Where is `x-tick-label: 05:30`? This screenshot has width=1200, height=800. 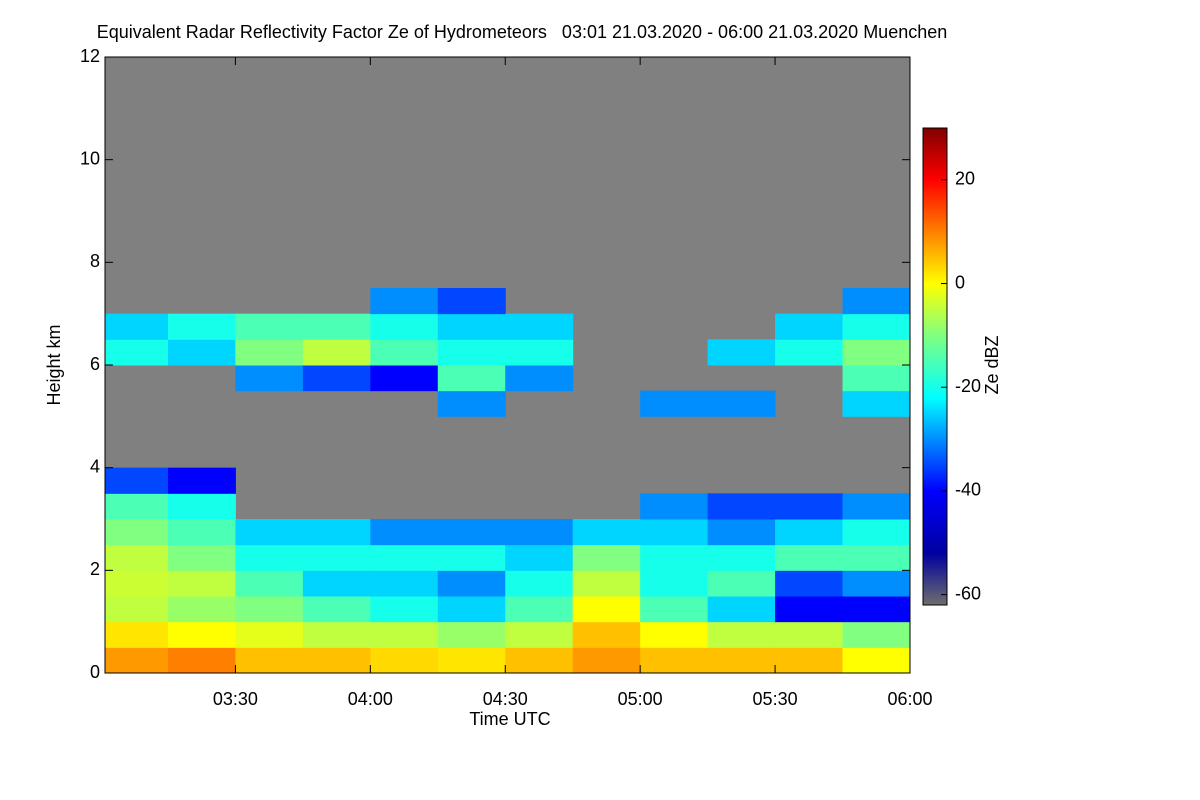 x-tick-label: 05:30 is located at coordinates (775, 699).